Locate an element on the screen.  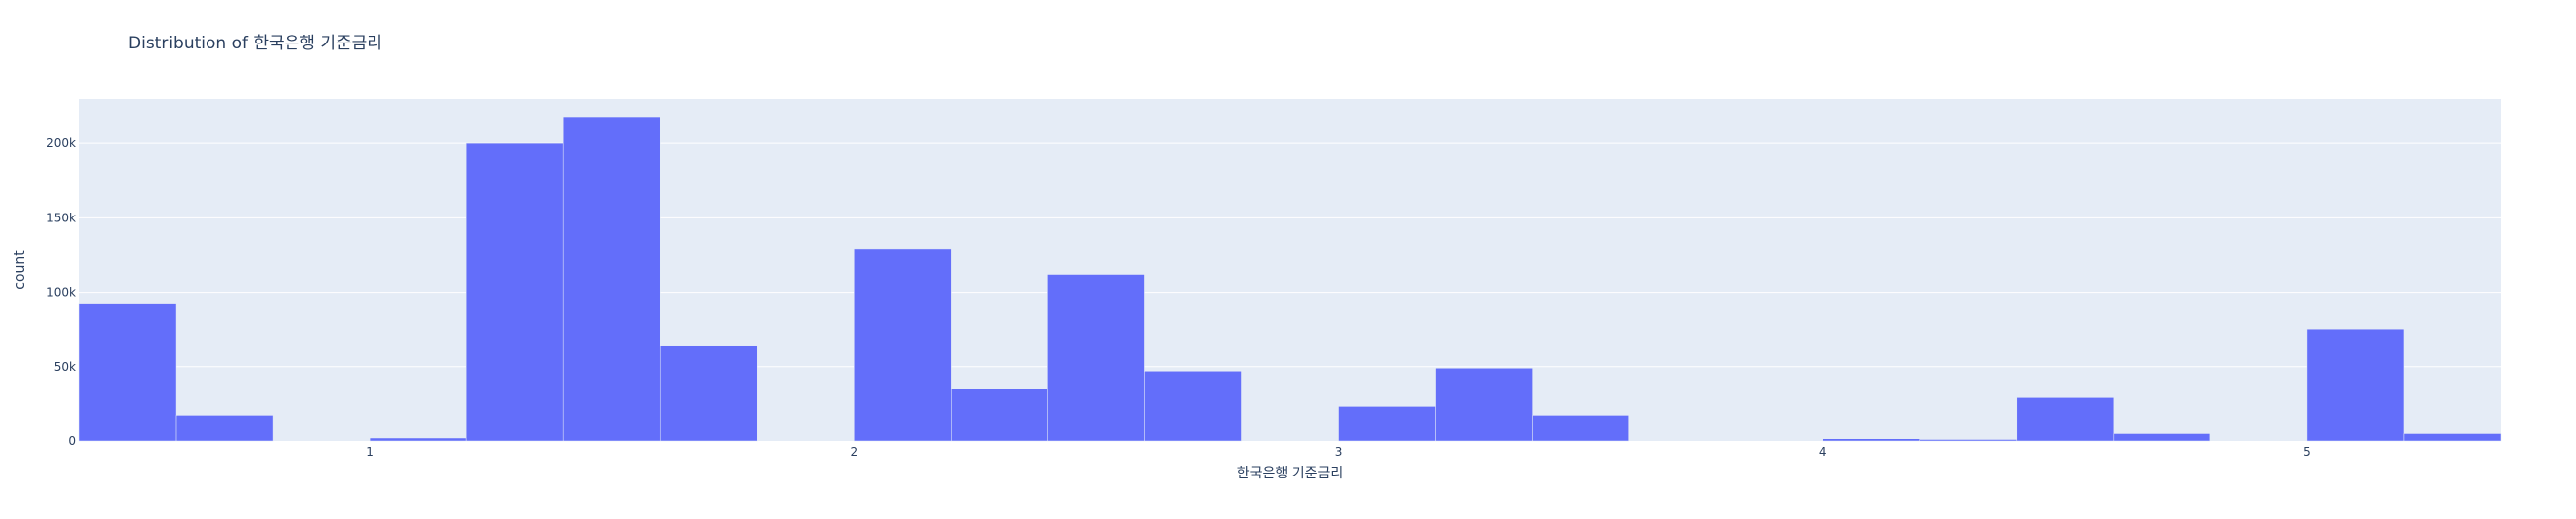
y-tick-label: 100k is located at coordinates (61, 293).